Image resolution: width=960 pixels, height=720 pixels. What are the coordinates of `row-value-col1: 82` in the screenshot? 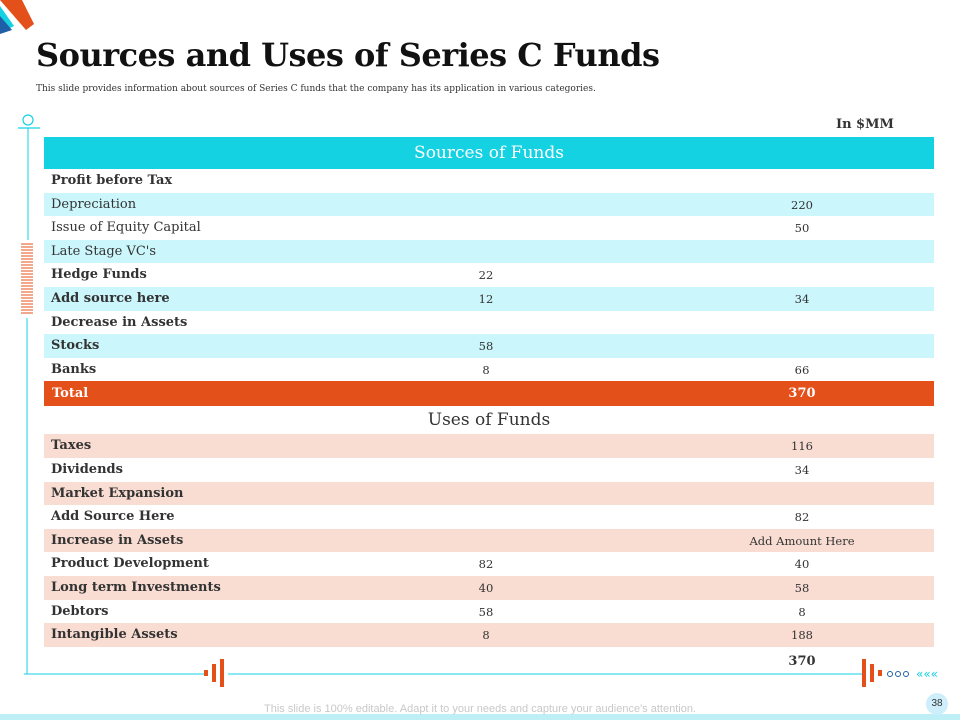 It's located at (486, 564).